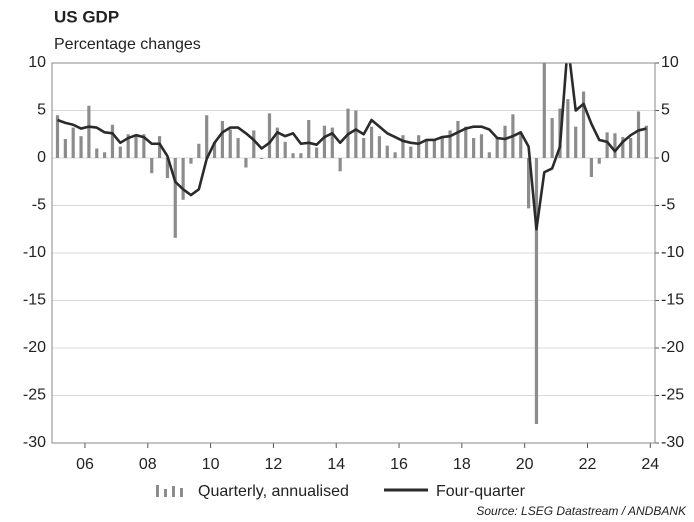 This screenshot has width=694, height=522. Describe the element at coordinates (211, 464) in the screenshot. I see `x-tick-label: 10` at that location.